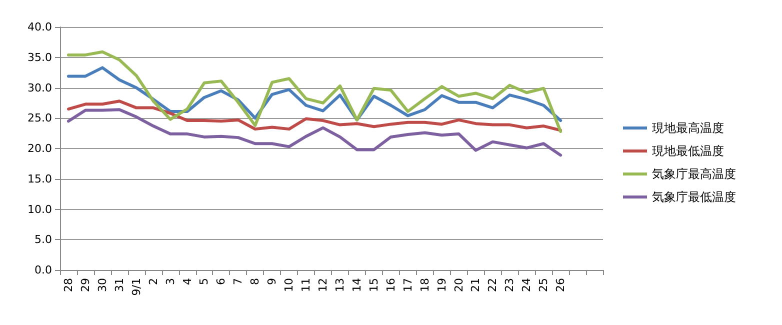 This screenshot has height=325, width=782. I want to click on x-tick-label: 28, so click(68, 285).